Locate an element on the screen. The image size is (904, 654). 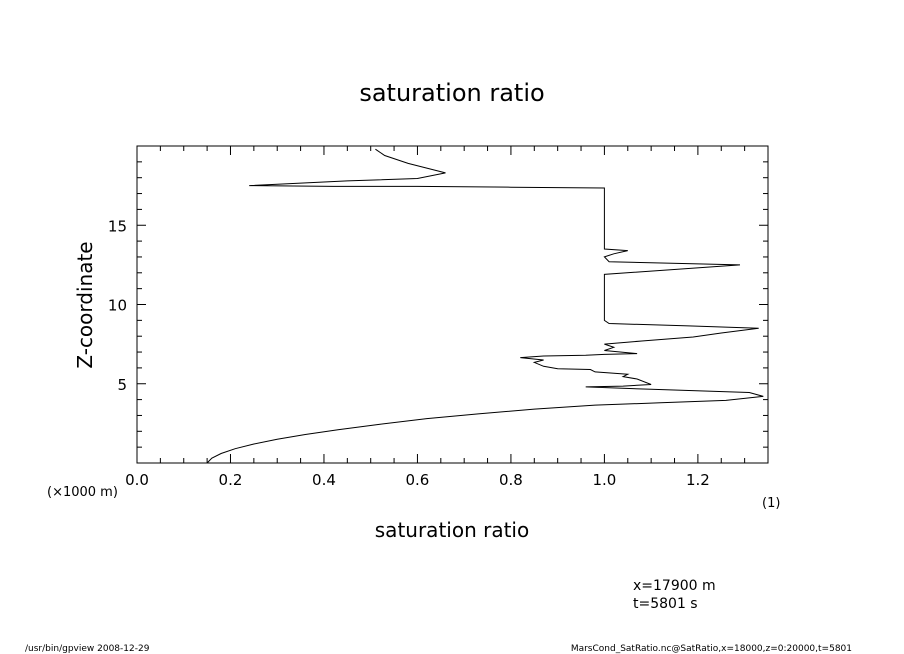
y-tick-label: 15 is located at coordinates (117, 226).